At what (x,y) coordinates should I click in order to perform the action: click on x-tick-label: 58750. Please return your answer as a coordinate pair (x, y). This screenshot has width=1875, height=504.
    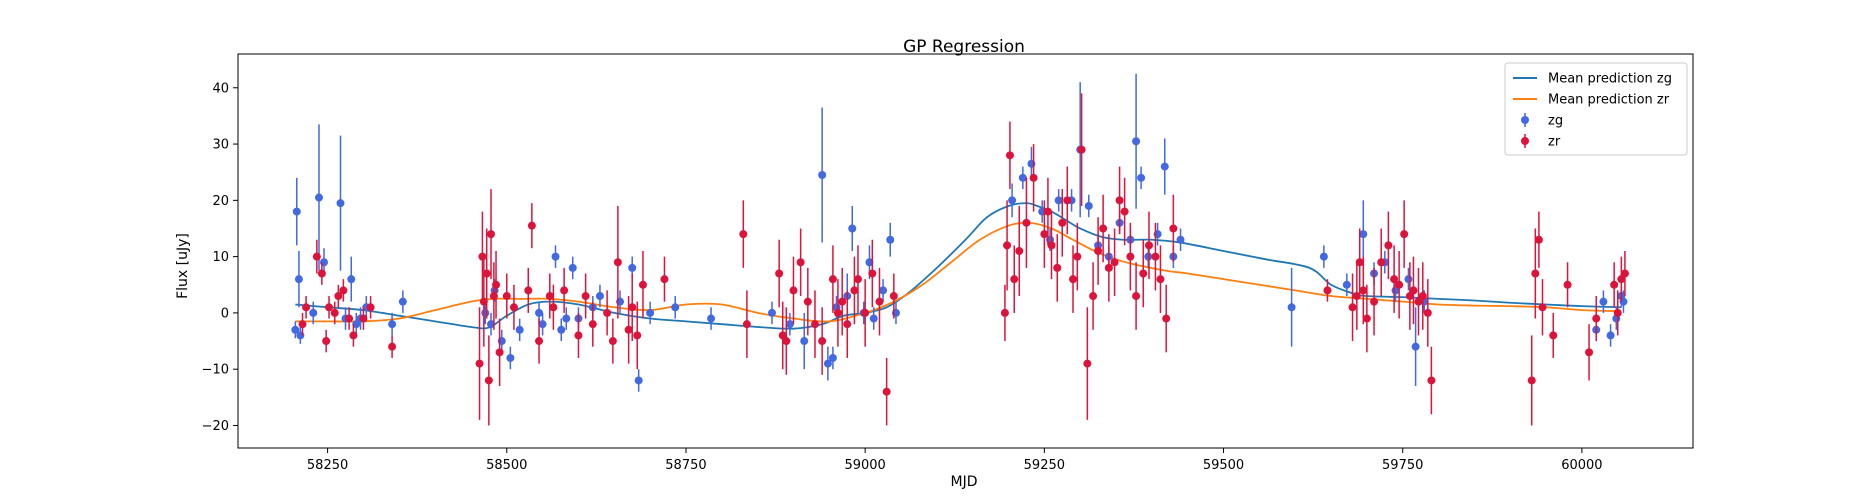
    Looking at the image, I should click on (685, 465).